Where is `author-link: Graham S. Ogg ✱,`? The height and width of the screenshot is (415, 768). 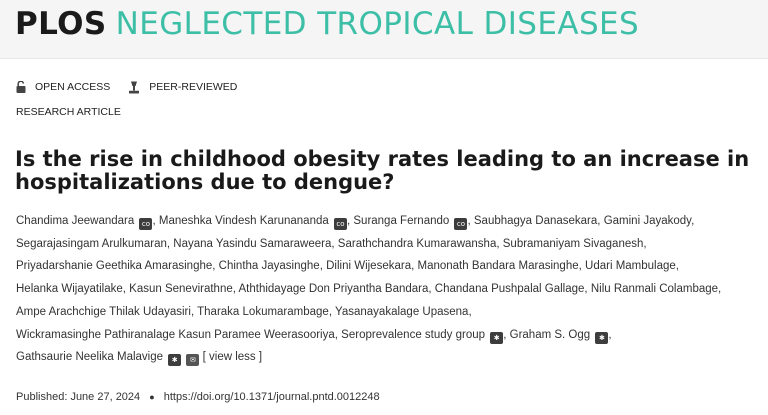 author-link: Graham S. Ogg ✱, is located at coordinates (560, 336).